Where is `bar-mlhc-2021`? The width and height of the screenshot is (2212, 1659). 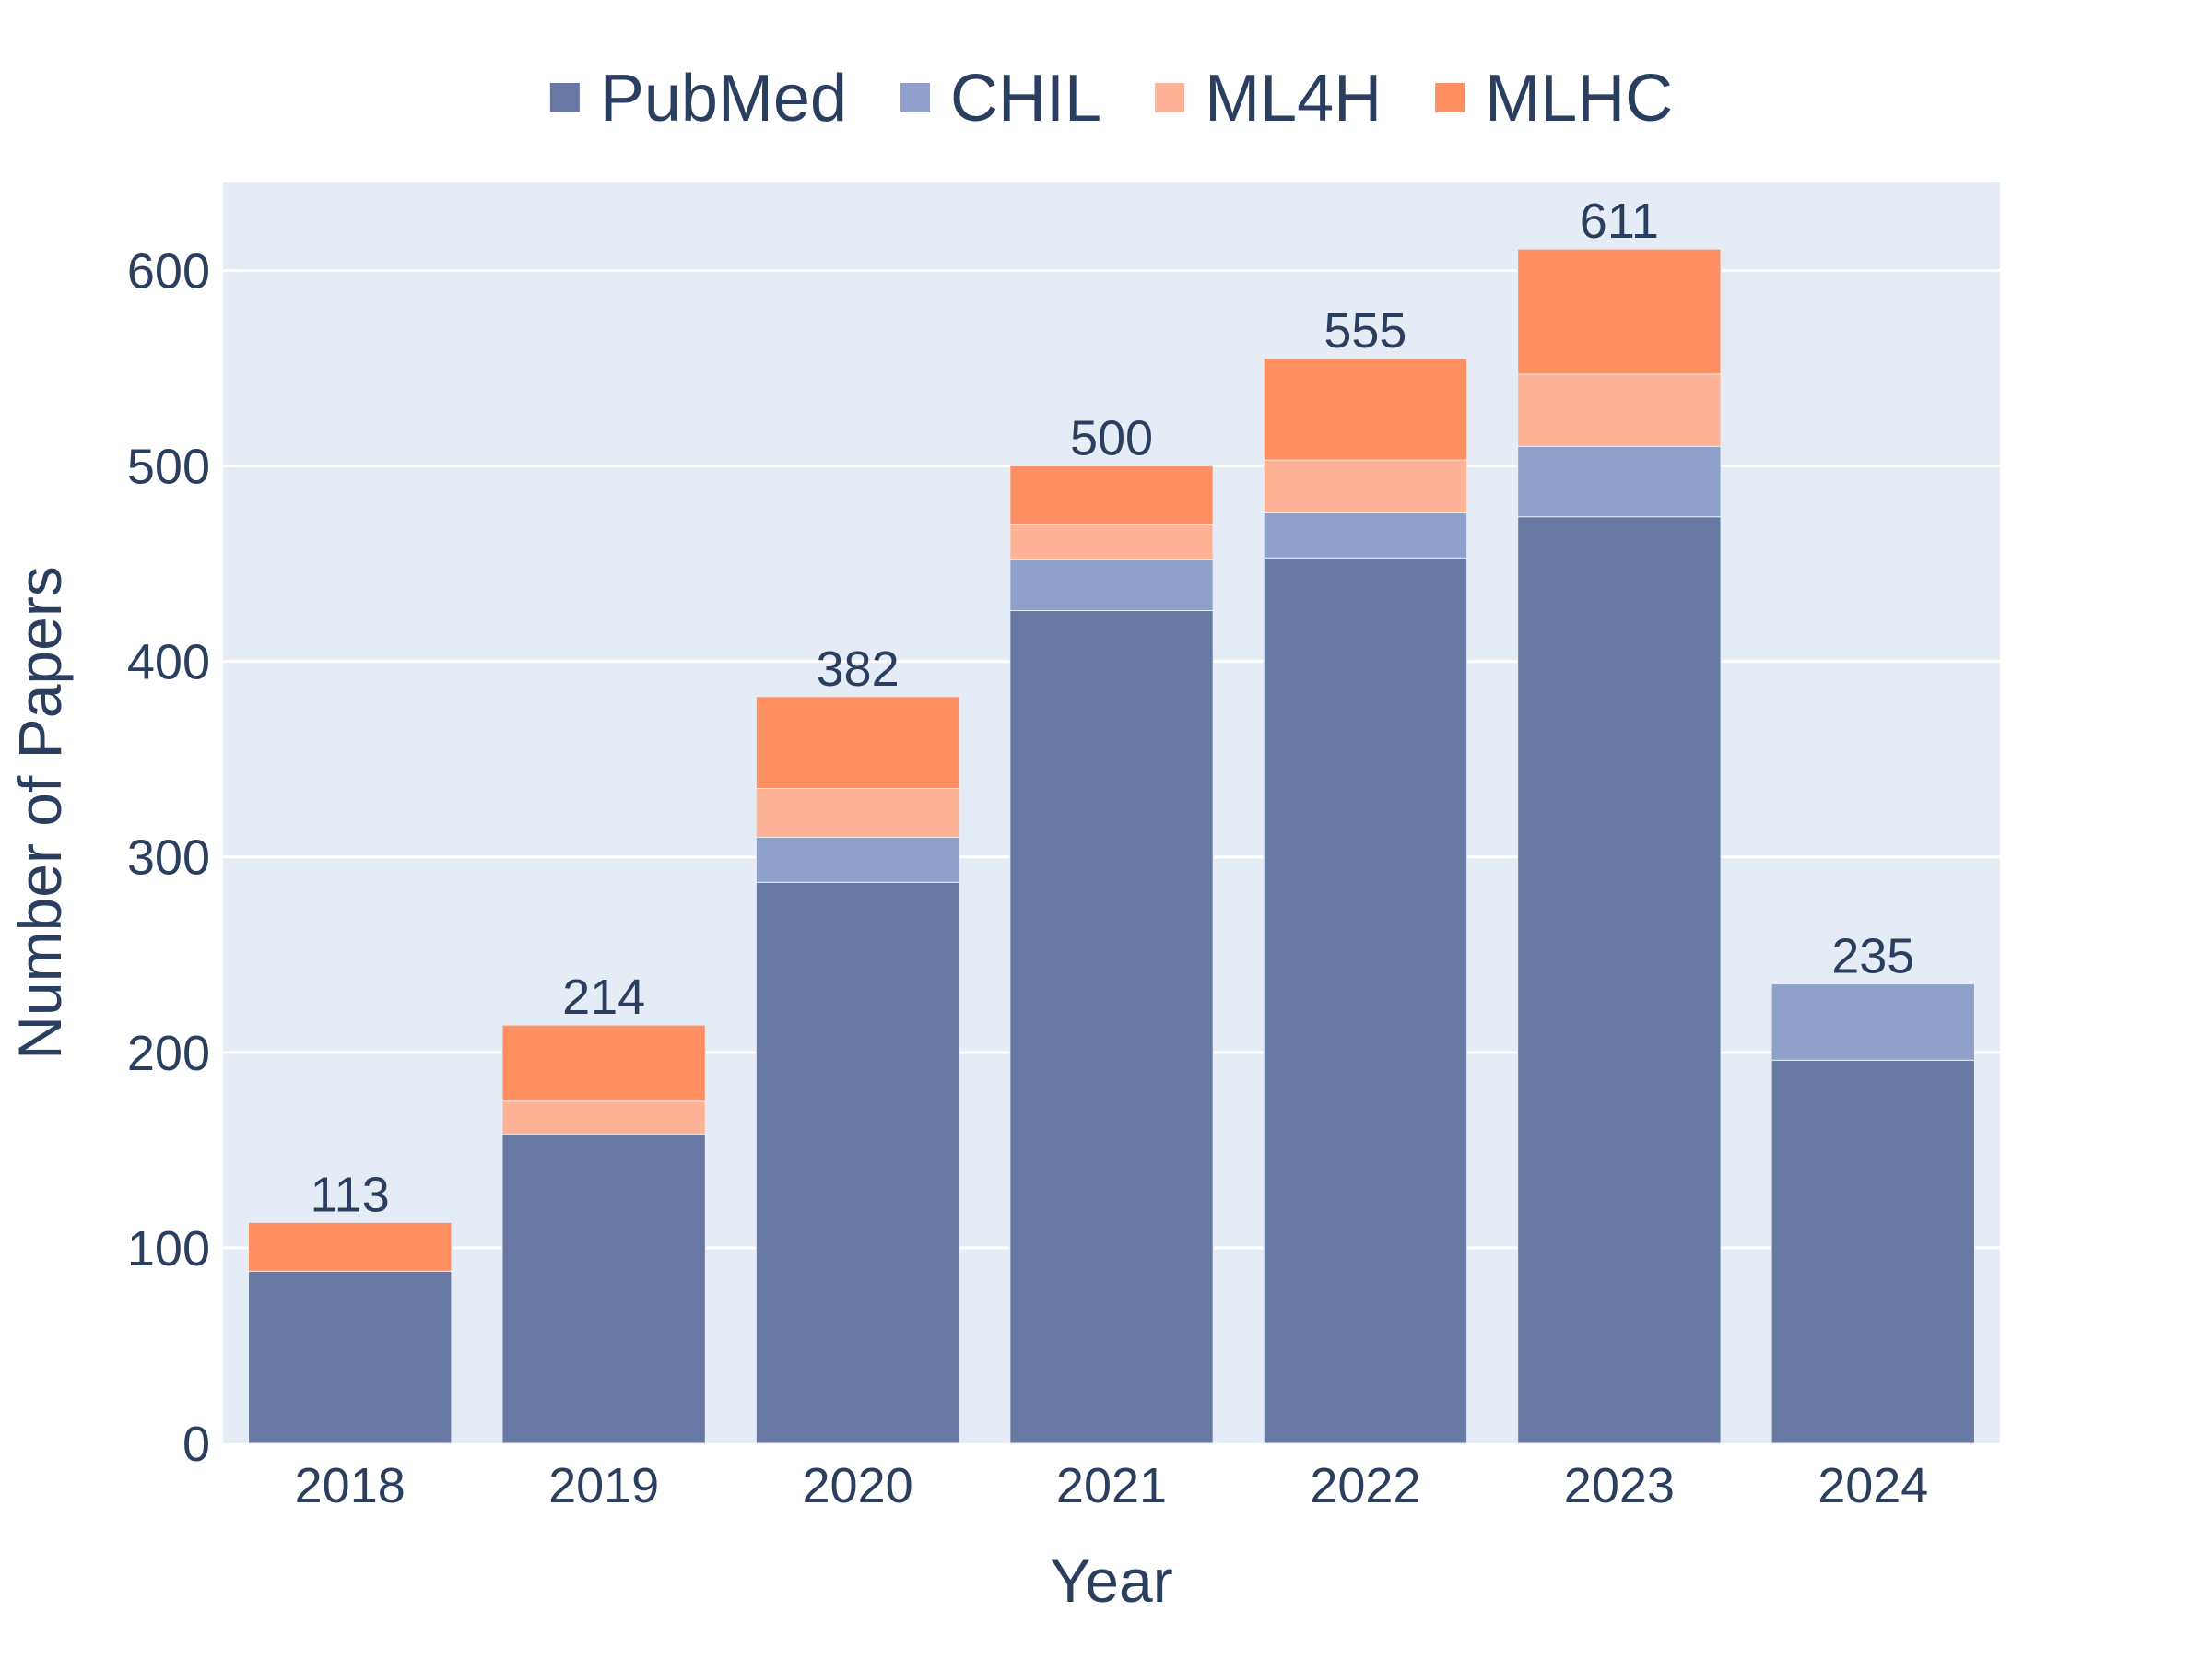
bar-mlhc-2021 is located at coordinates (1111, 495).